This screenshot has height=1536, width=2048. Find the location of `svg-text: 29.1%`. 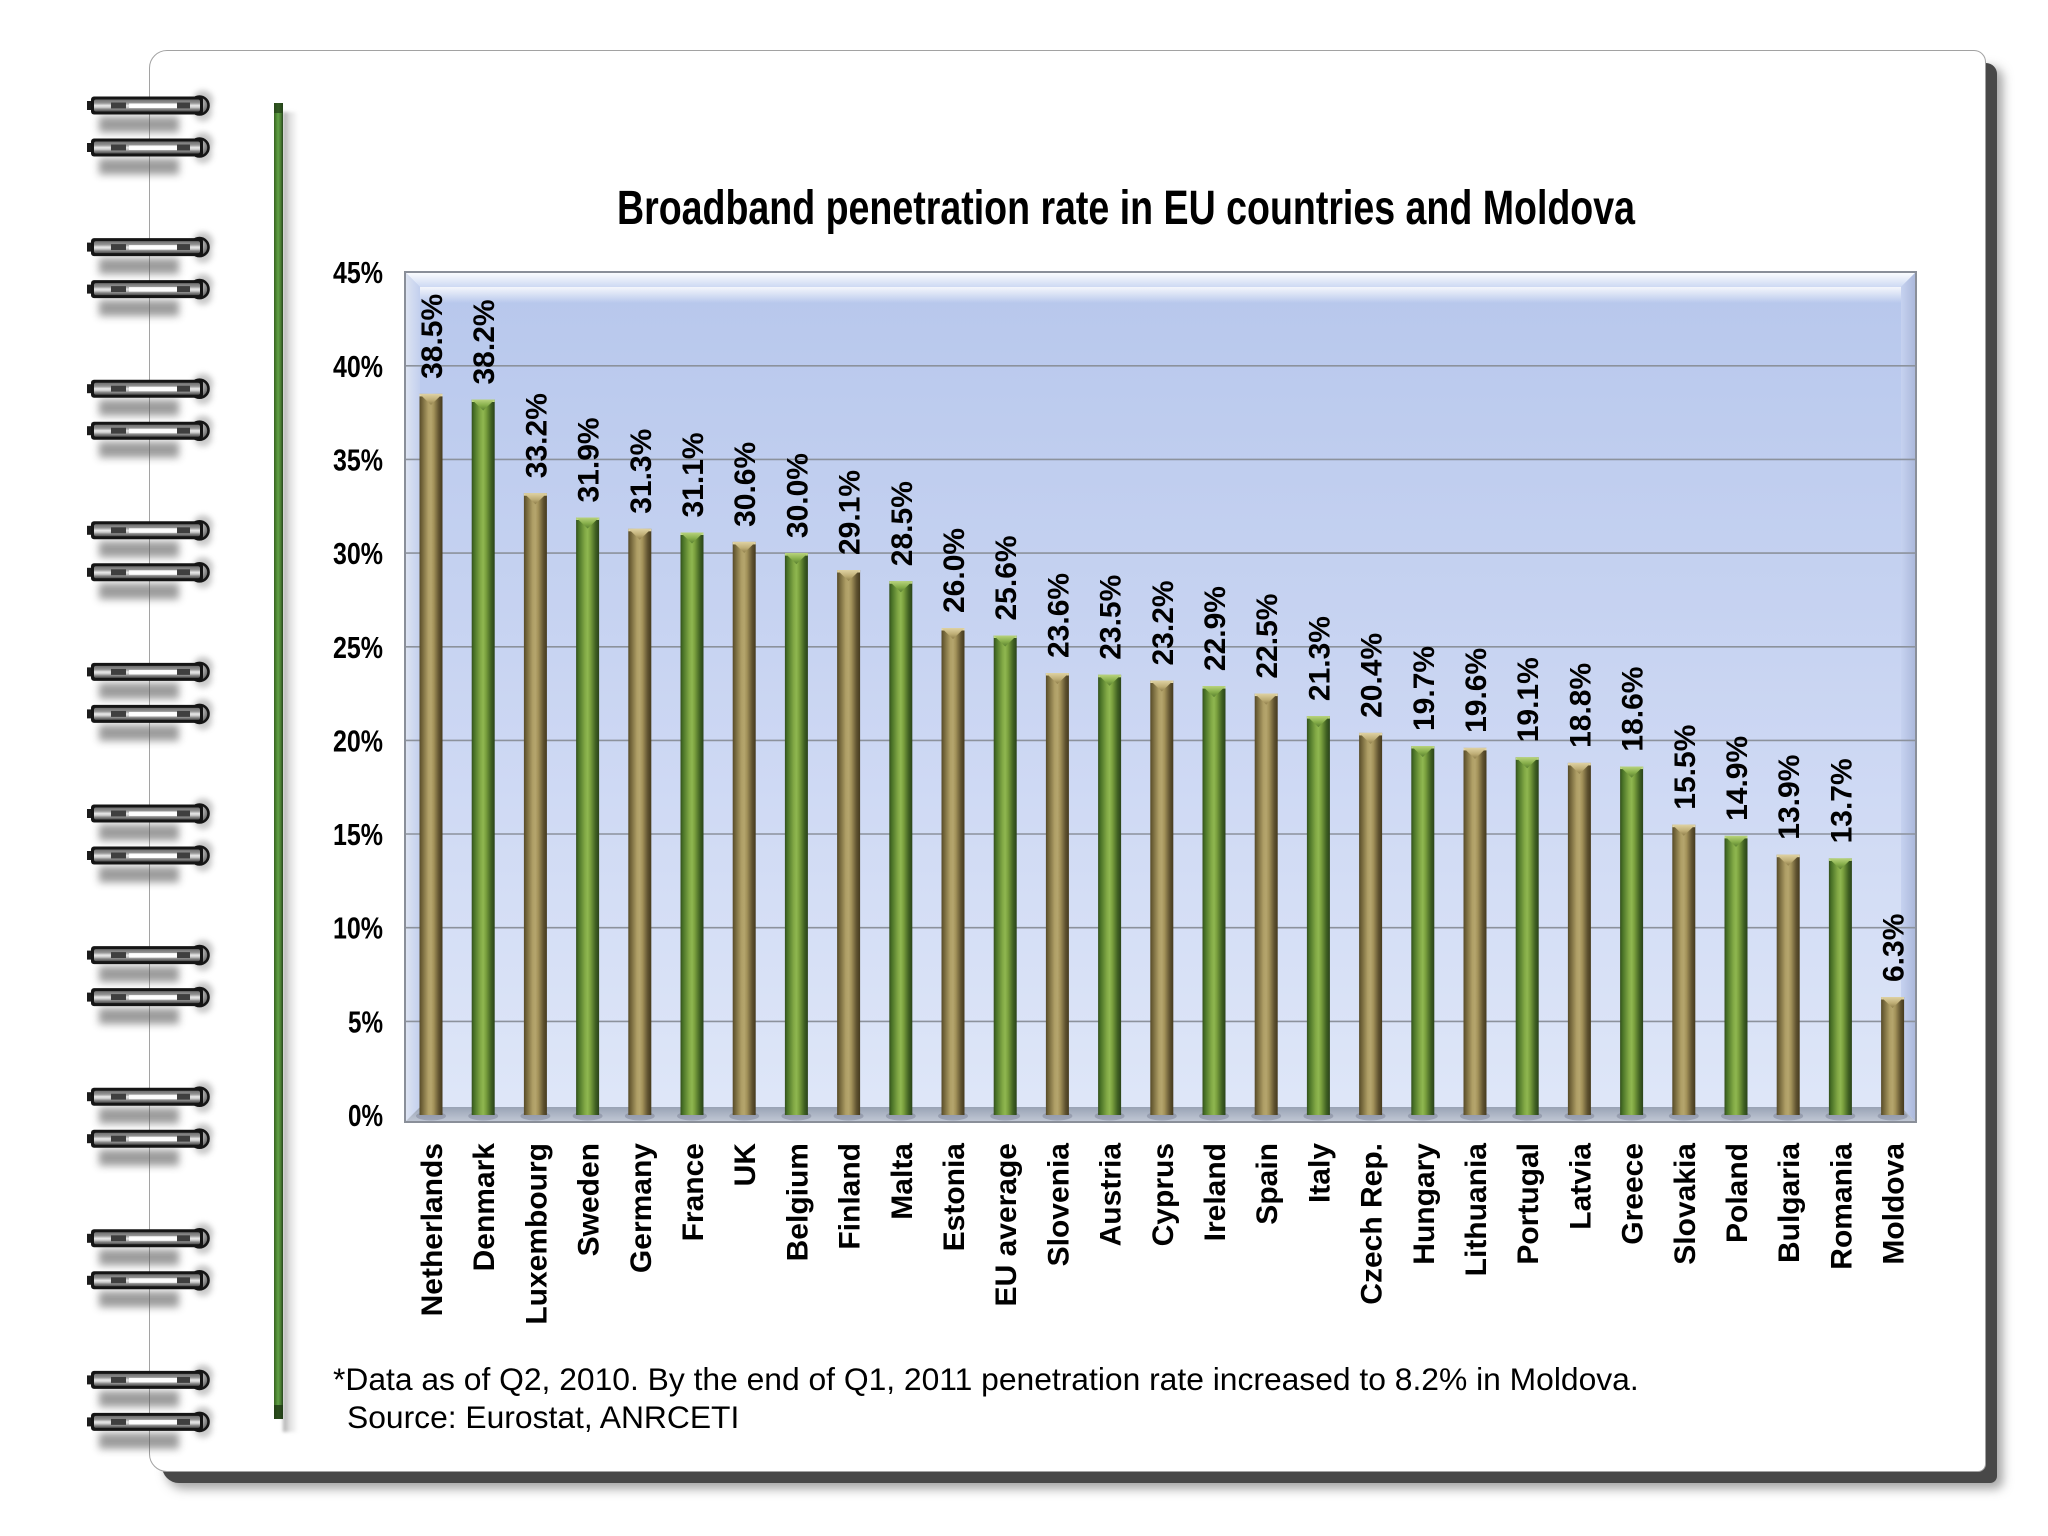

svg-text: 29.1% is located at coordinates (850, 512).